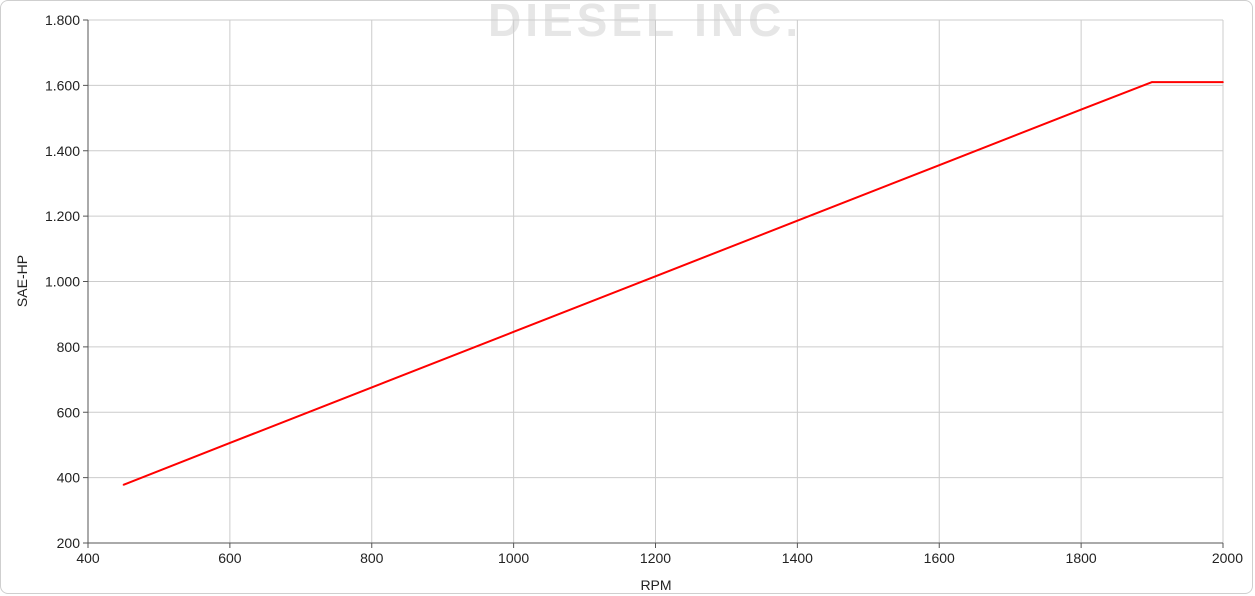 This screenshot has height=596, width=1255. Describe the element at coordinates (69, 543) in the screenshot. I see `y-tick-label: 200` at that location.